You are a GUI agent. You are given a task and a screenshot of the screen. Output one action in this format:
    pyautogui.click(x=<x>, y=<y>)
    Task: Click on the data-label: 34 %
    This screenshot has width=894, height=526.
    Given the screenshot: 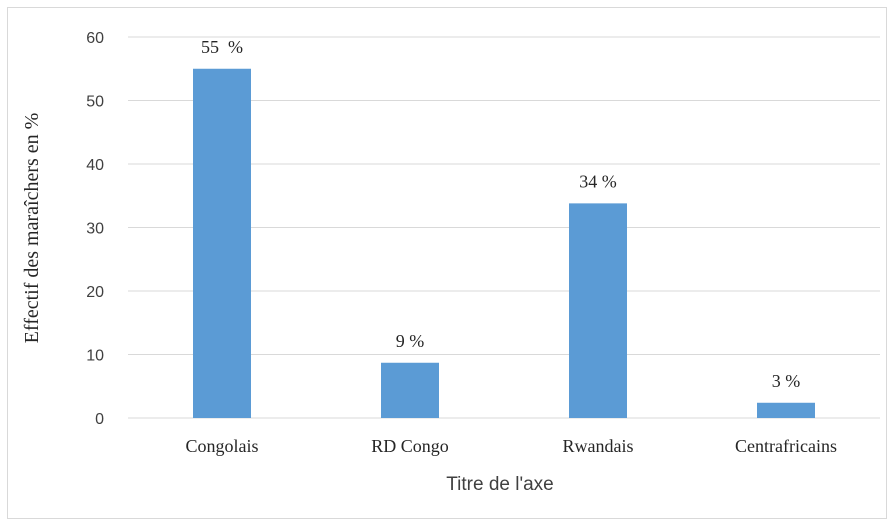 What is the action you would take?
    pyautogui.click(x=598, y=181)
    